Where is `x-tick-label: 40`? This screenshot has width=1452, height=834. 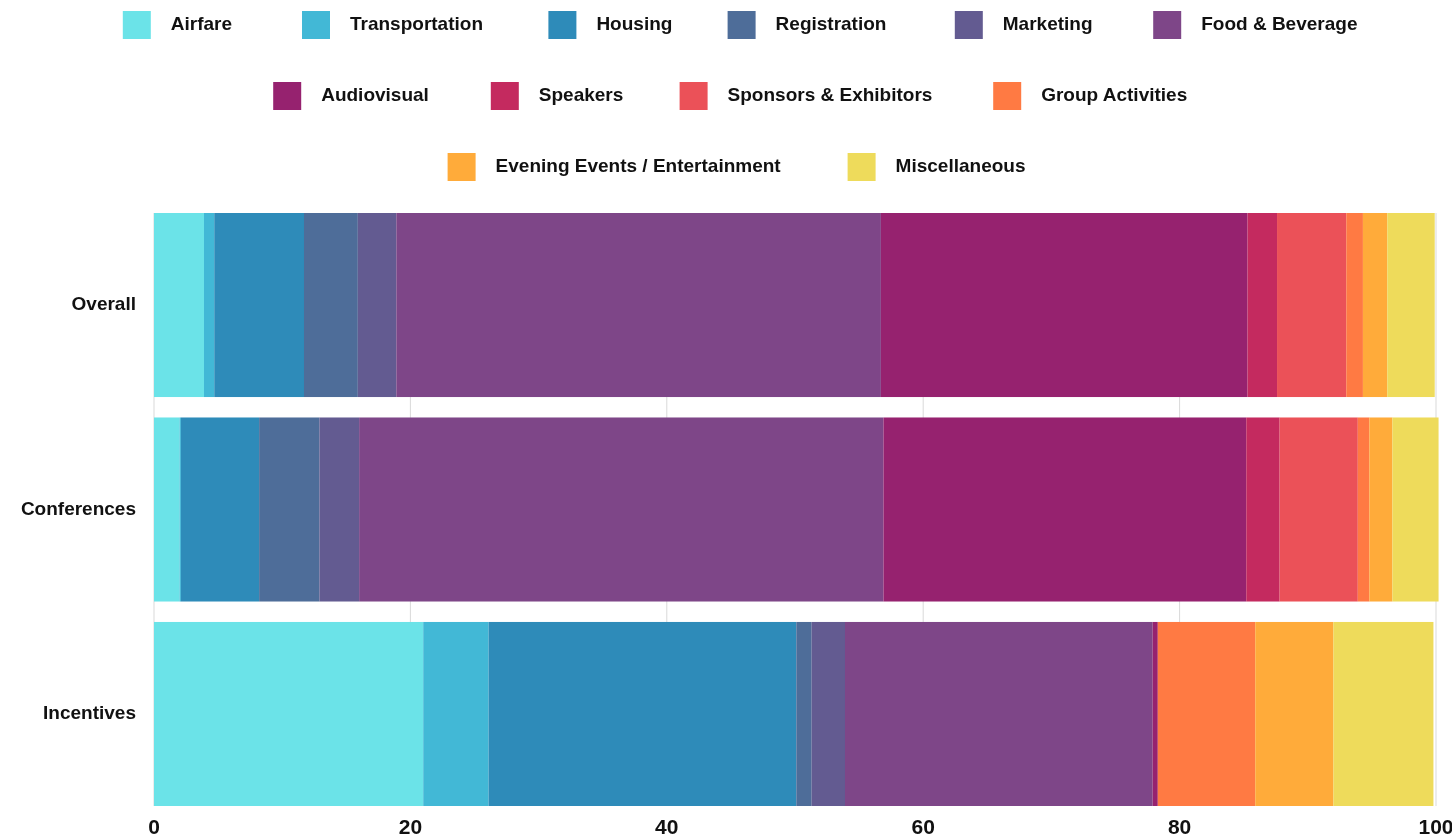
x-tick-label: 40 is located at coordinates (667, 824).